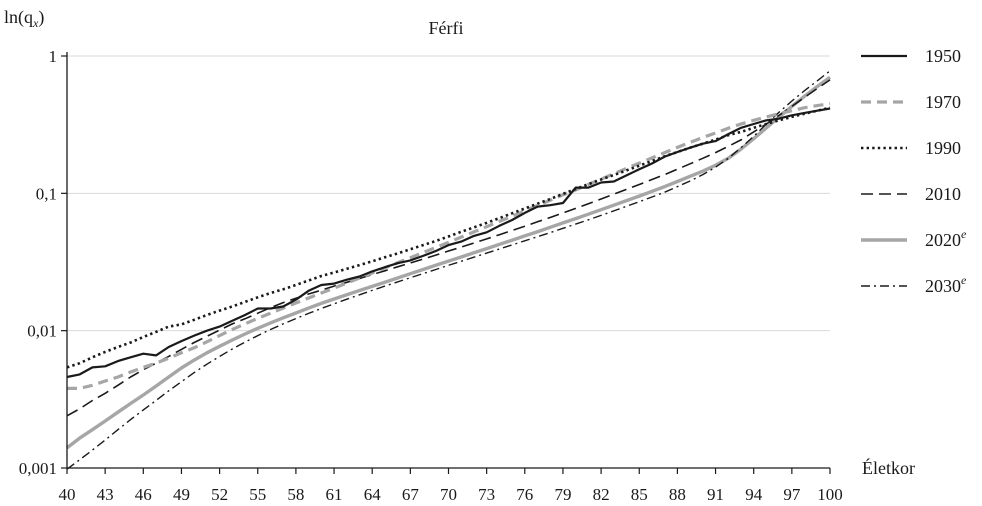 The width and height of the screenshot is (982, 506). Describe the element at coordinates (524, 494) in the screenshot. I see `x-tick-label: 76` at that location.